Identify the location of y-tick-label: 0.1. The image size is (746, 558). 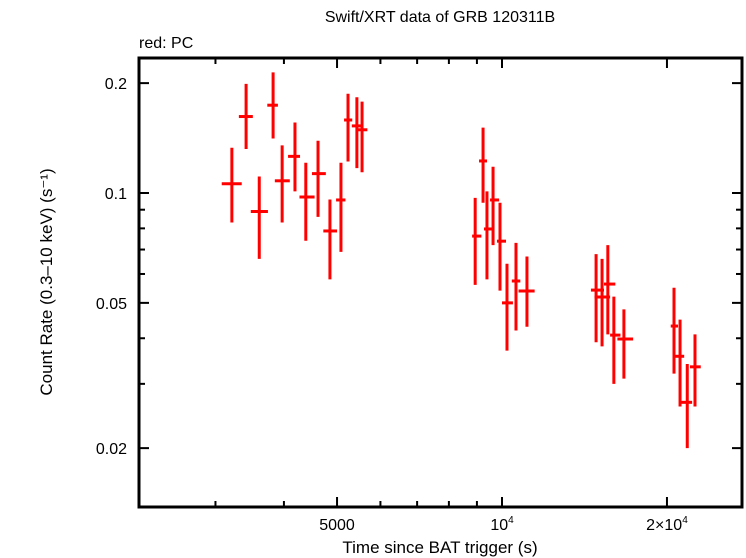
(116, 194).